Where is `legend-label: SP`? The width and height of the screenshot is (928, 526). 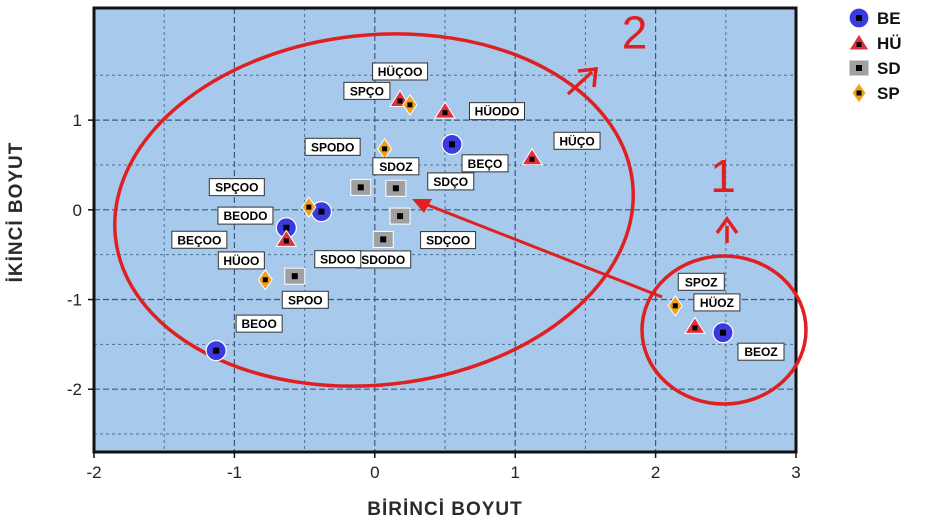 legend-label: SP is located at coordinates (888, 93).